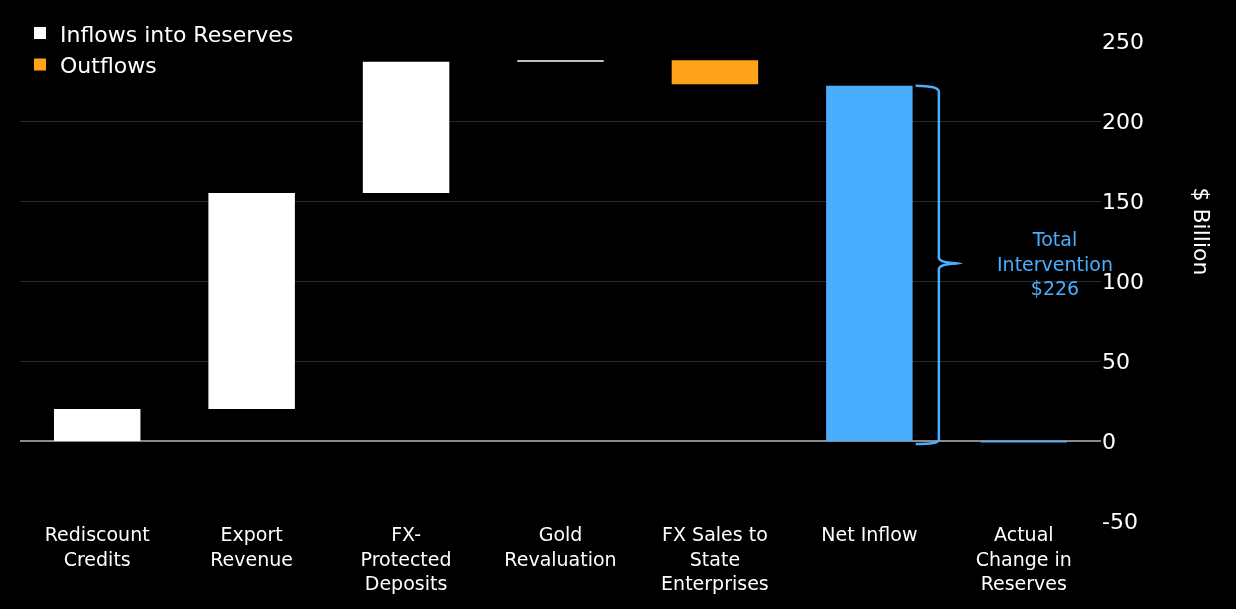 This screenshot has width=1236, height=609. Describe the element at coordinates (1109, 441) in the screenshot. I see `y-tick-label: 0` at that location.